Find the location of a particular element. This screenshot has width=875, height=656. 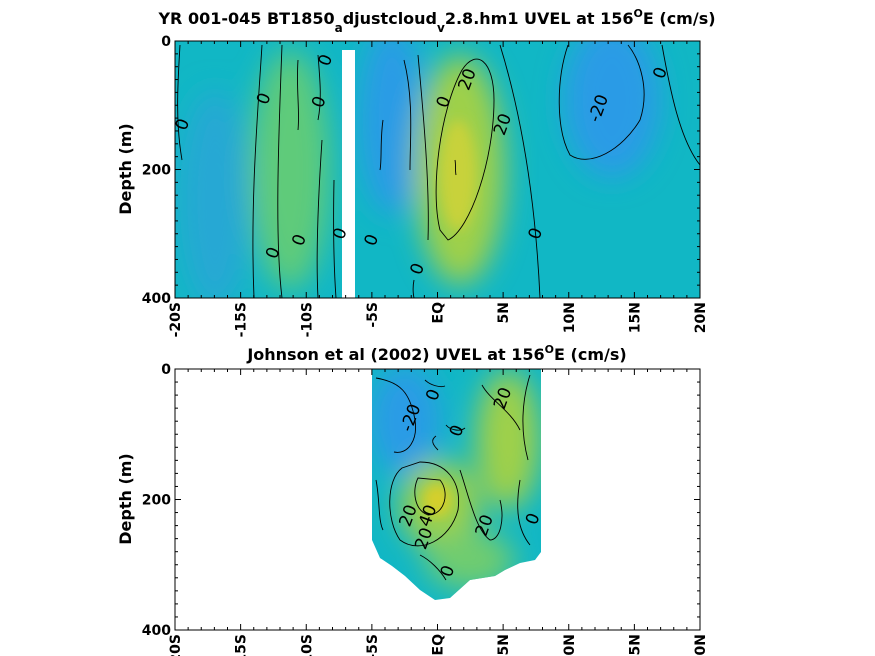

bottom-y-tick-label: 200 is located at coordinates (156, 501).